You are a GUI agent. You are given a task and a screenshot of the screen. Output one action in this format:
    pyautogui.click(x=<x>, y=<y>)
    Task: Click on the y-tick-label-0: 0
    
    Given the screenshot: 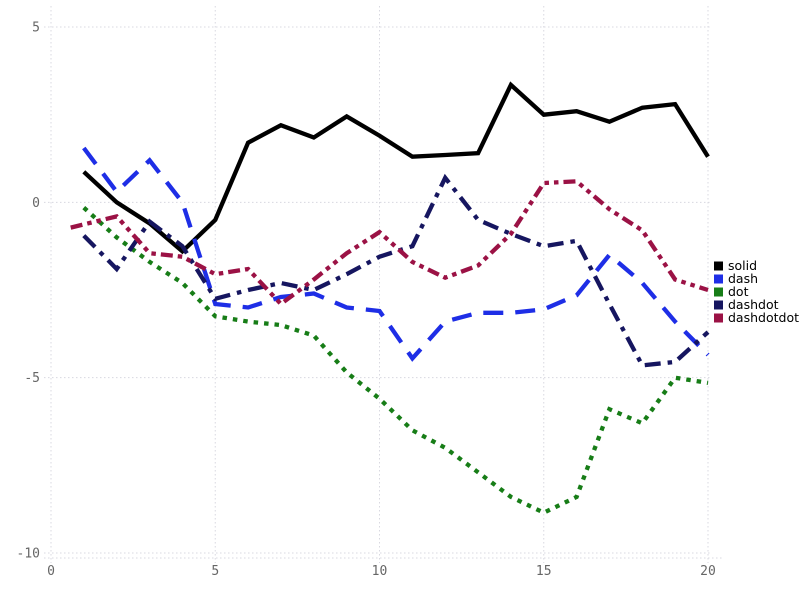 What is the action you would take?
    pyautogui.click(x=36, y=203)
    